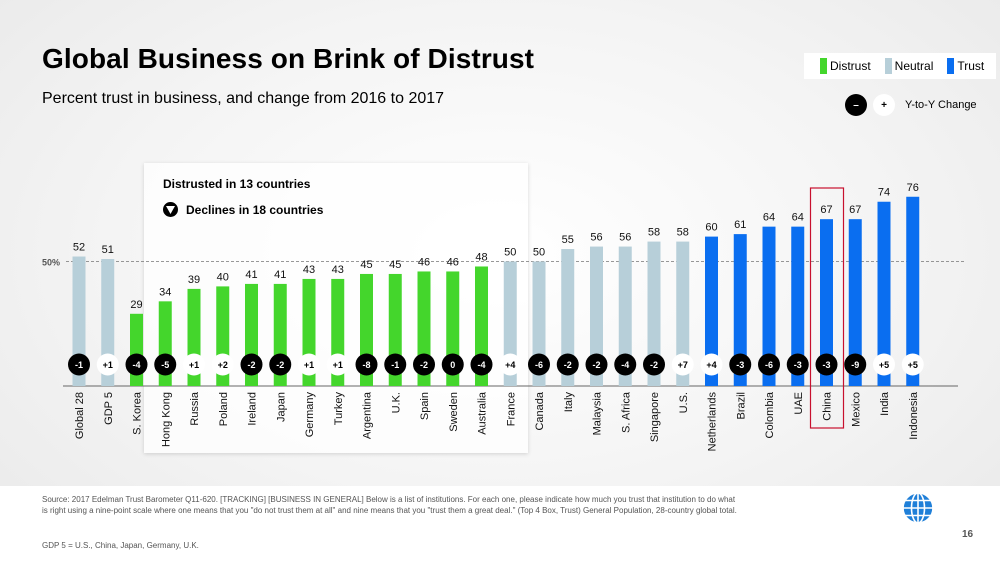 Image resolution: width=1000 pixels, height=563 pixels. Describe the element at coordinates (769, 364) in the screenshot. I see `change-badge-colombia` at that location.